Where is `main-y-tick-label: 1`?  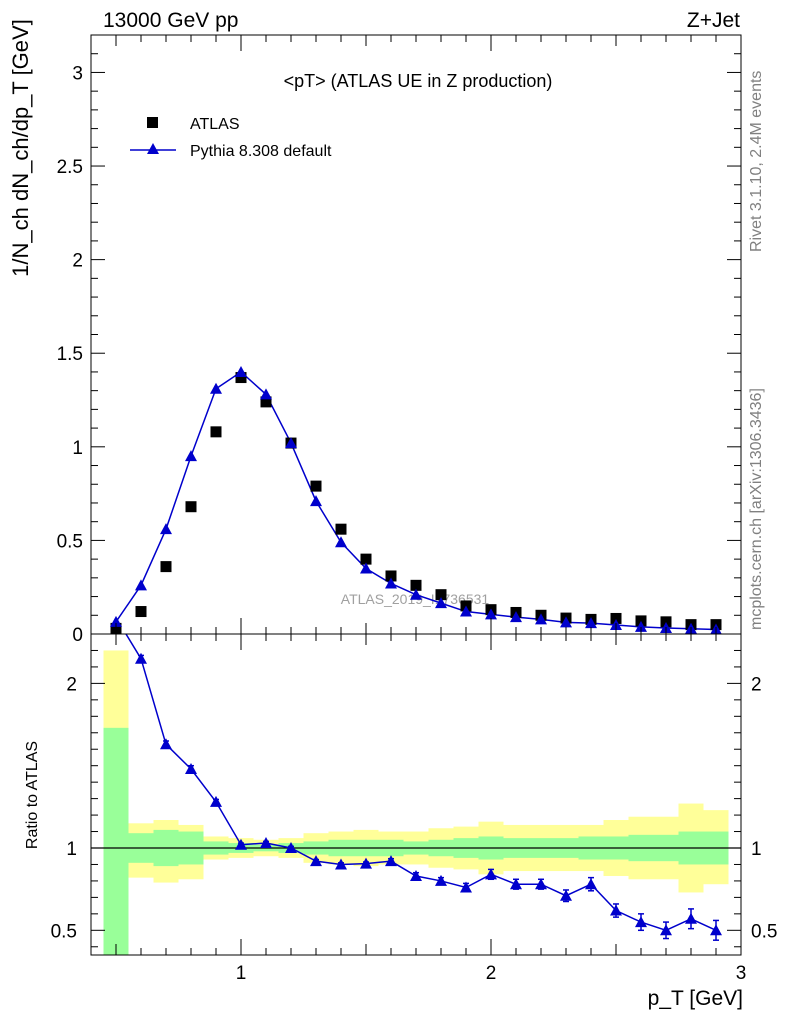 main-y-tick-label: 1 is located at coordinates (77, 448).